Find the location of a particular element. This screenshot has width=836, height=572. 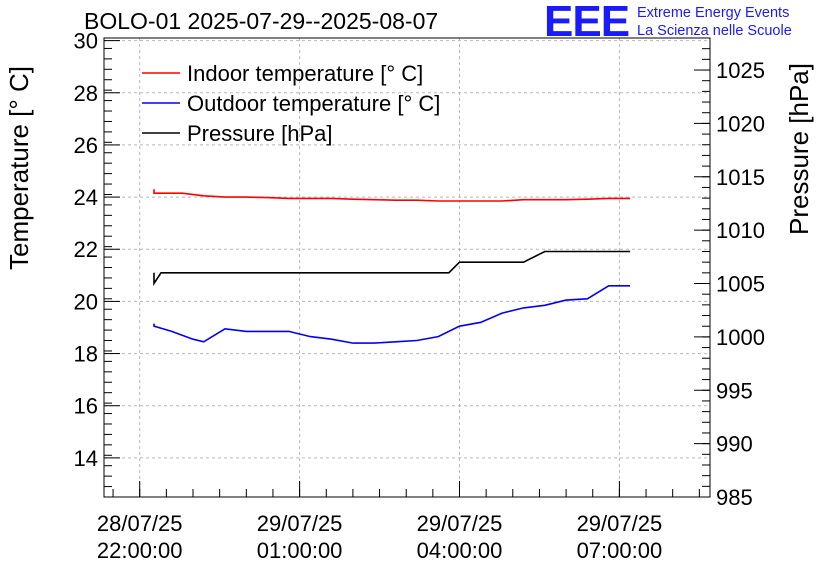

eee-logo: EEE is located at coordinates (587, 23).